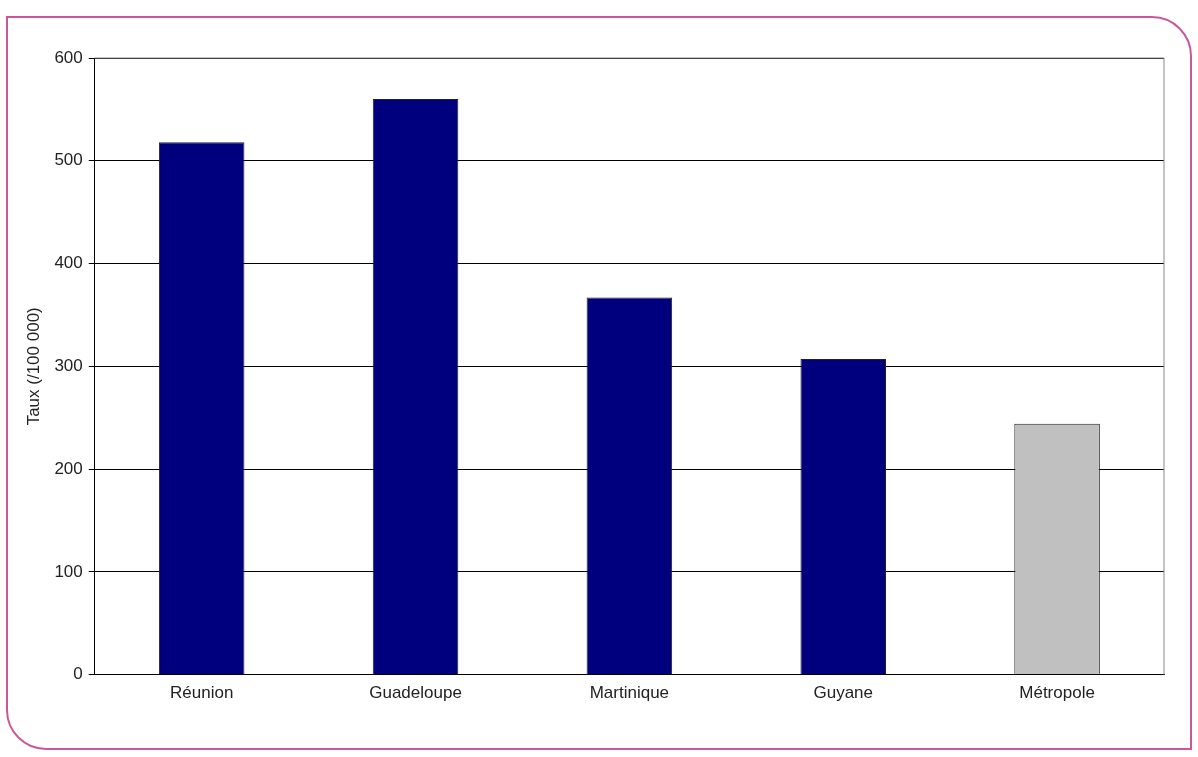 This screenshot has width=1198, height=757. What do you see at coordinates (202, 693) in the screenshot?
I see `x-tick-label: Réunion` at bounding box center [202, 693].